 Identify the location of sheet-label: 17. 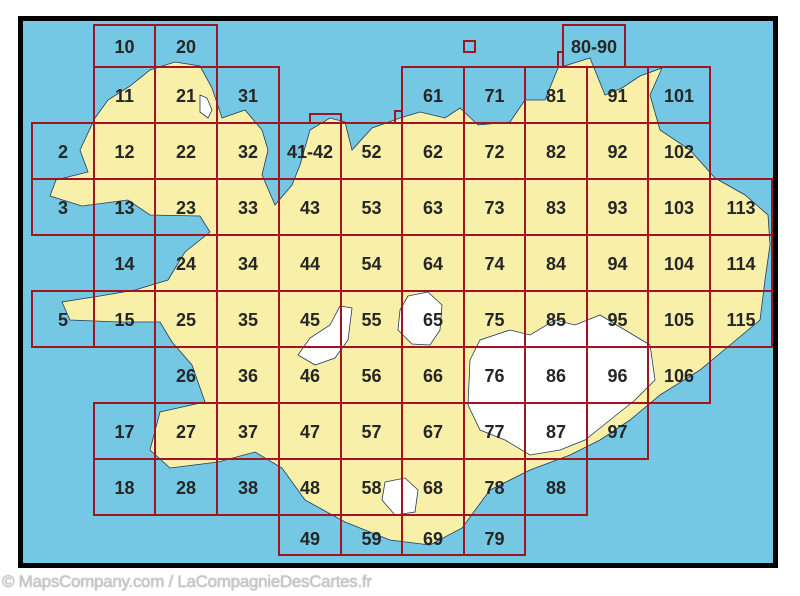
(124, 432).